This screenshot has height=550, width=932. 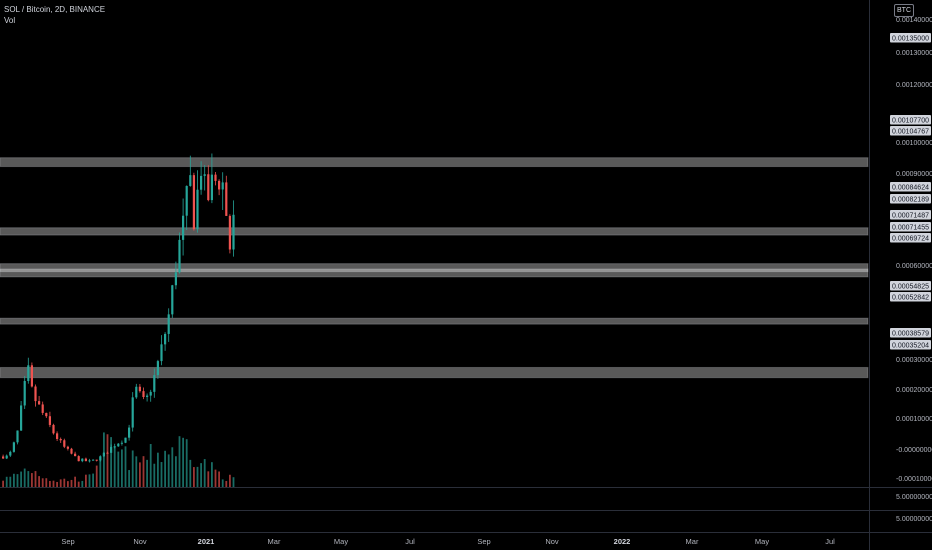 I want to click on candles, so click(x=118, y=308).